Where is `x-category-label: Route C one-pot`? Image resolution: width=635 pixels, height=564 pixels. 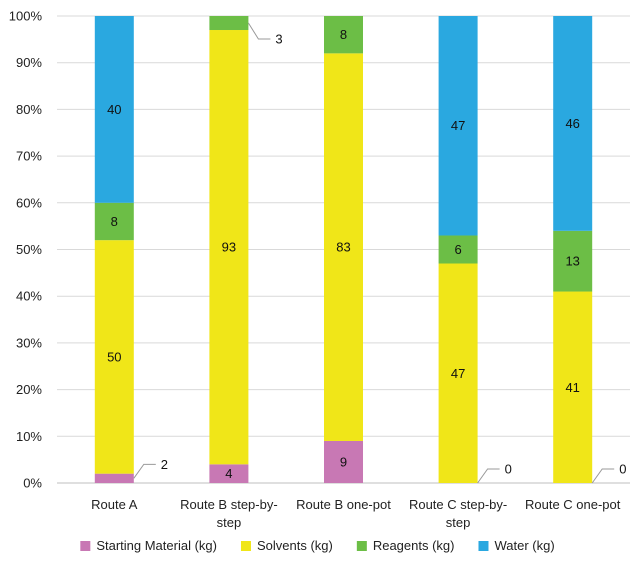 x-category-label: Route C one-pot is located at coordinates (573, 504).